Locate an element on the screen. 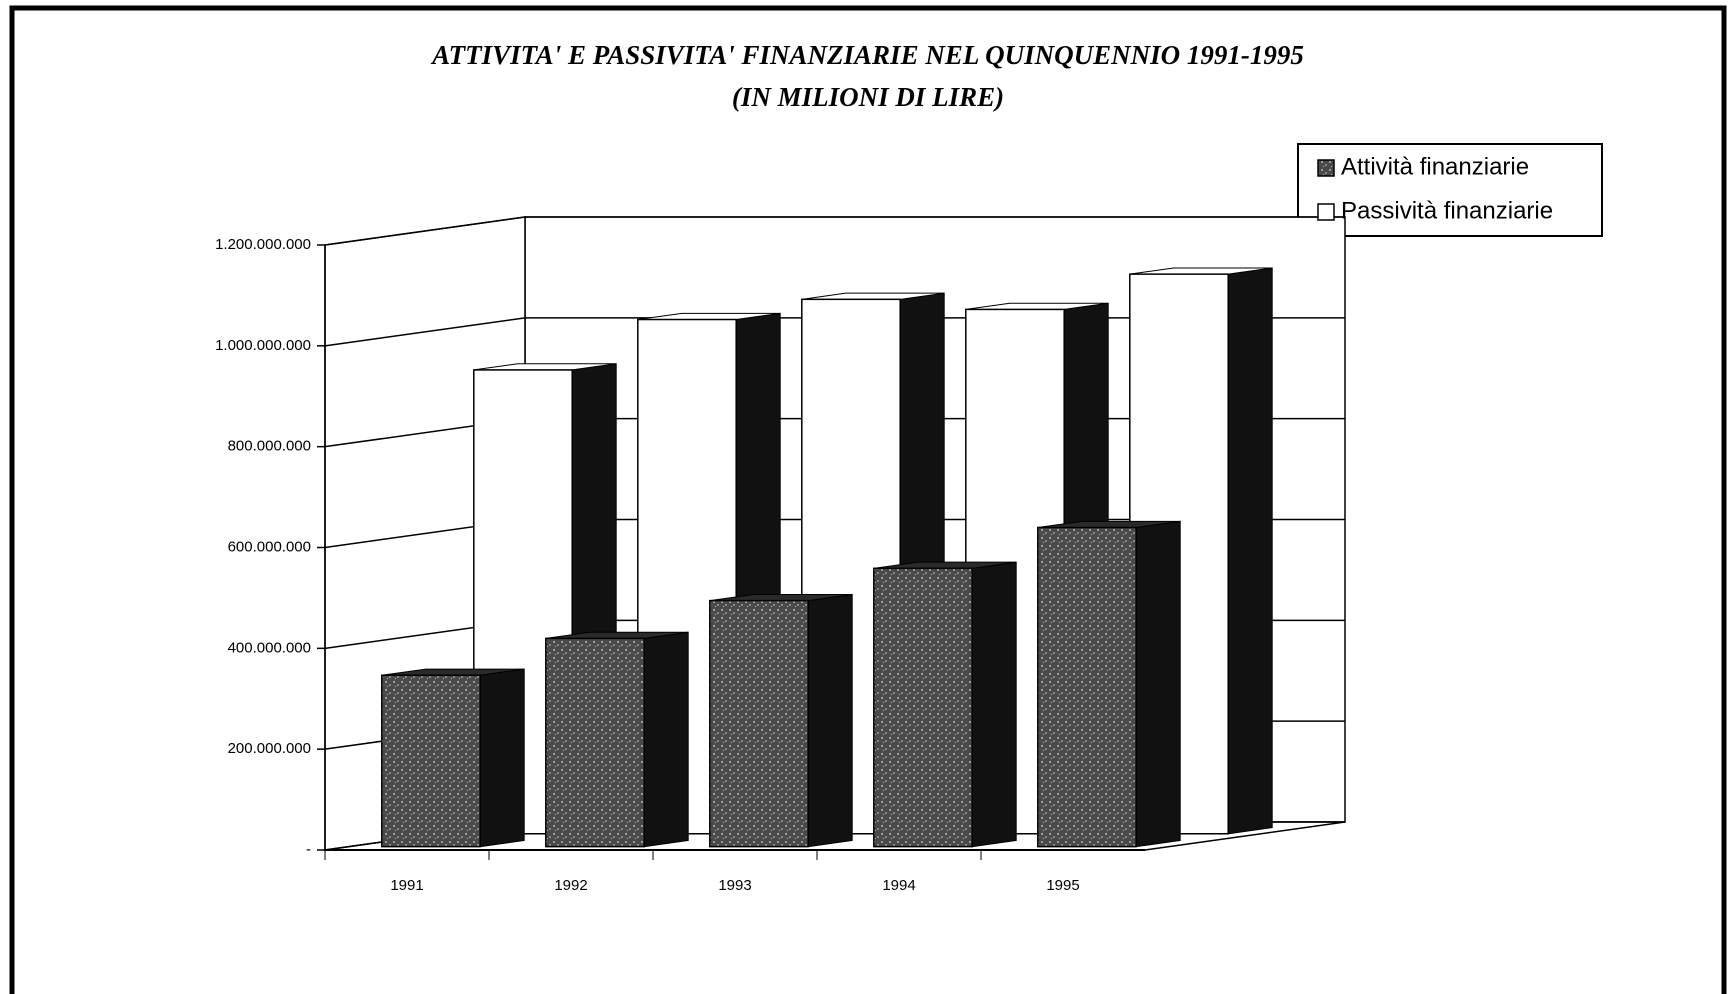  x-tick-label: 1994 is located at coordinates (898, 885).